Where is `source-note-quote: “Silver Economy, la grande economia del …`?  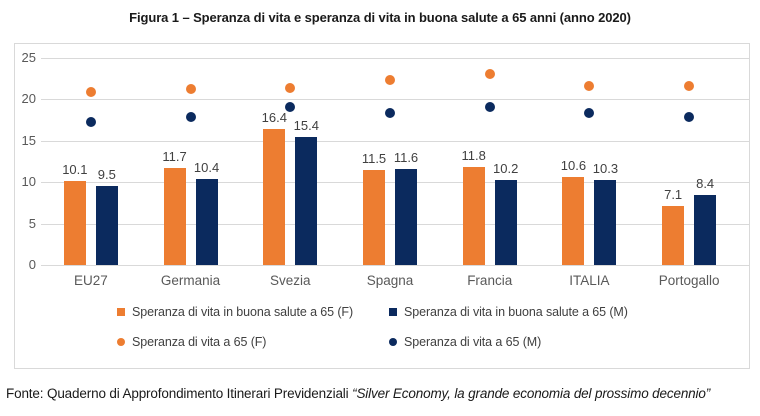
source-note-quote: “Silver Economy, la grande economia del … is located at coordinates (531, 393).